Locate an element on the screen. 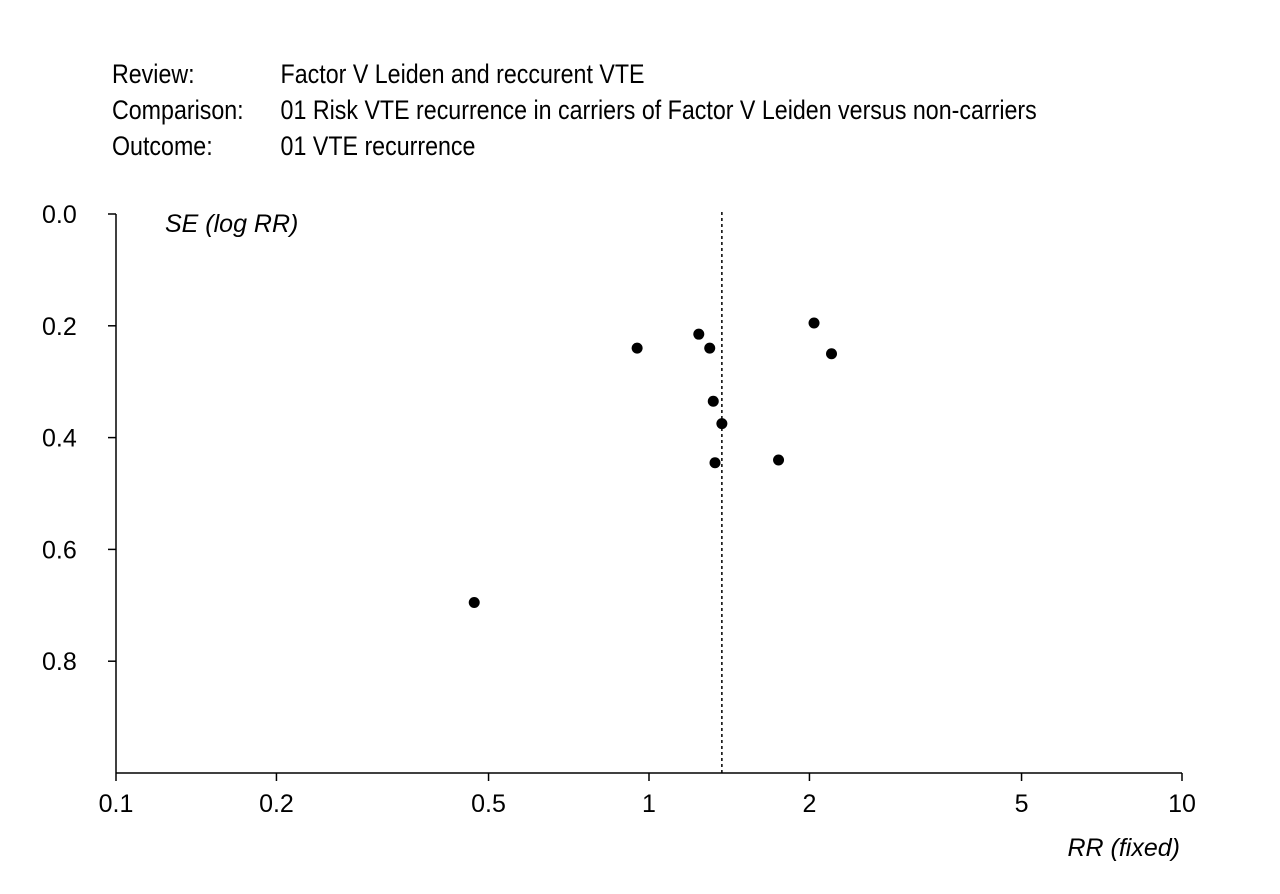 Image resolution: width=1280 pixels, height=894 pixels. x-ticks: 0.1 0.2 0.5 1 2 5 10 is located at coordinates (647, 795).